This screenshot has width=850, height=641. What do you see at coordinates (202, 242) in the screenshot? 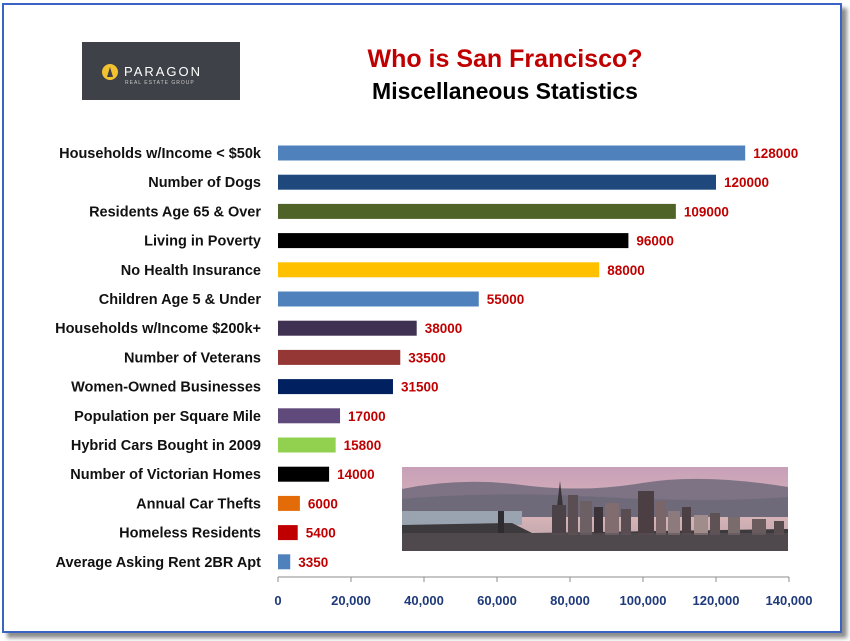
I see `category-label: Living in Poverty` at bounding box center [202, 242].